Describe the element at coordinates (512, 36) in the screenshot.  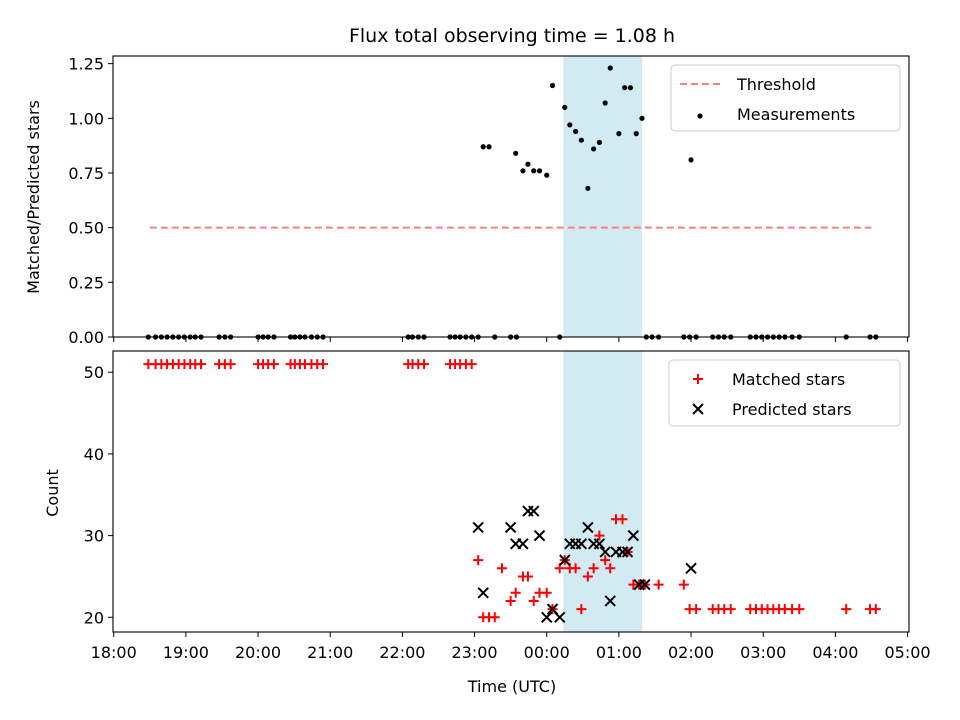
I see `chart-title: Flux total observing time = 1.08 h` at that location.